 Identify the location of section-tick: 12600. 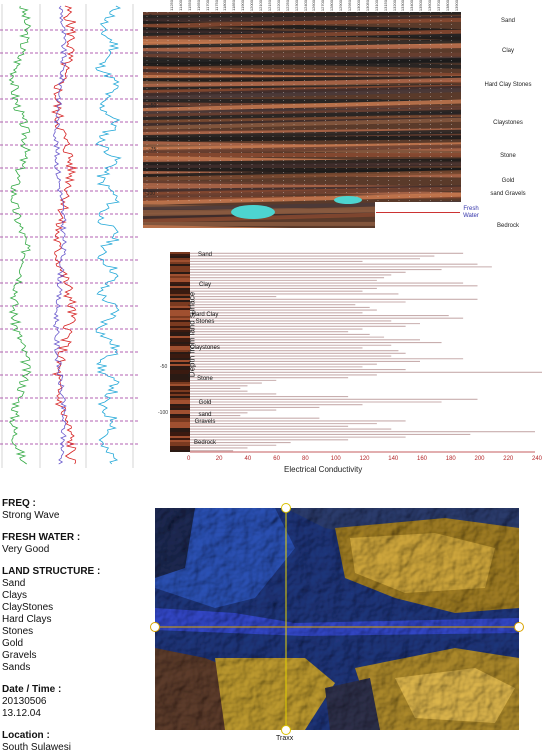
(314, 6).